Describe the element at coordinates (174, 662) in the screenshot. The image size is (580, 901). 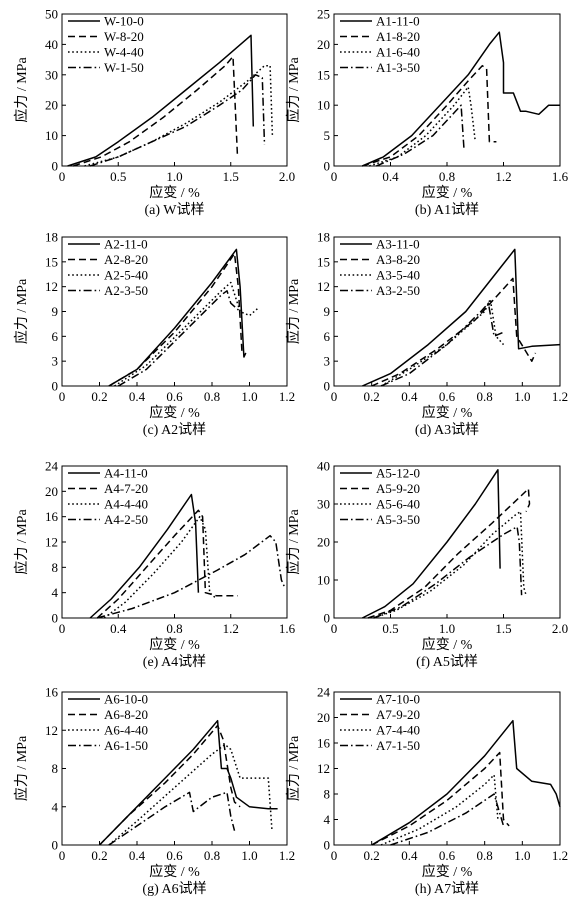
I see `chart-caption: (e) A4试样` at that location.